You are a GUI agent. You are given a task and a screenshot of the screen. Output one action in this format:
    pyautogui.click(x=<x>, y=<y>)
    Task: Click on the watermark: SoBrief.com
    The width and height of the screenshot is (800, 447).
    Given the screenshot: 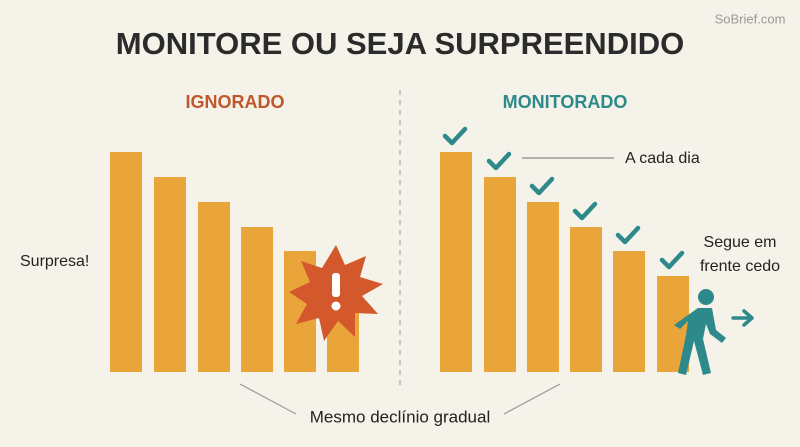 What is the action you would take?
    pyautogui.click(x=750, y=18)
    